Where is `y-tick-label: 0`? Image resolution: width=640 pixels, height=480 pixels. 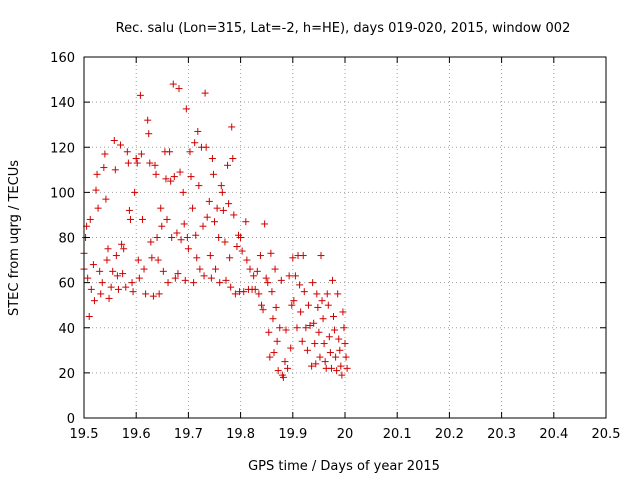 y-tick-label: 0 is located at coordinates (71, 419).